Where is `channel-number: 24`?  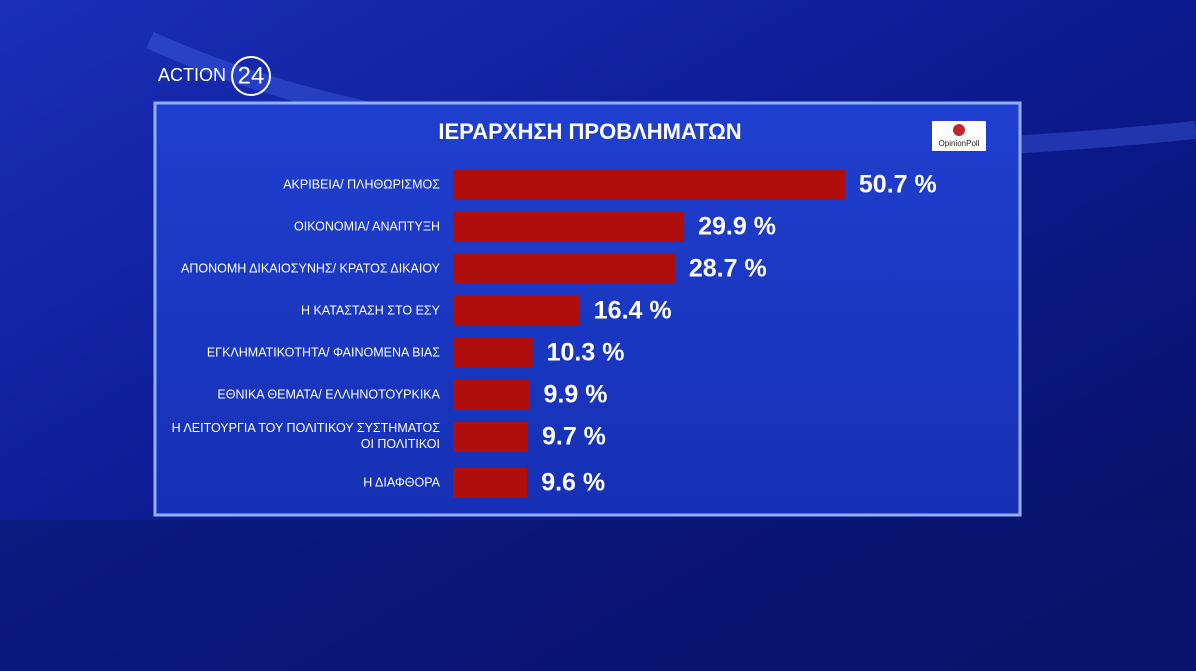
channel-number: 24 is located at coordinates (251, 75).